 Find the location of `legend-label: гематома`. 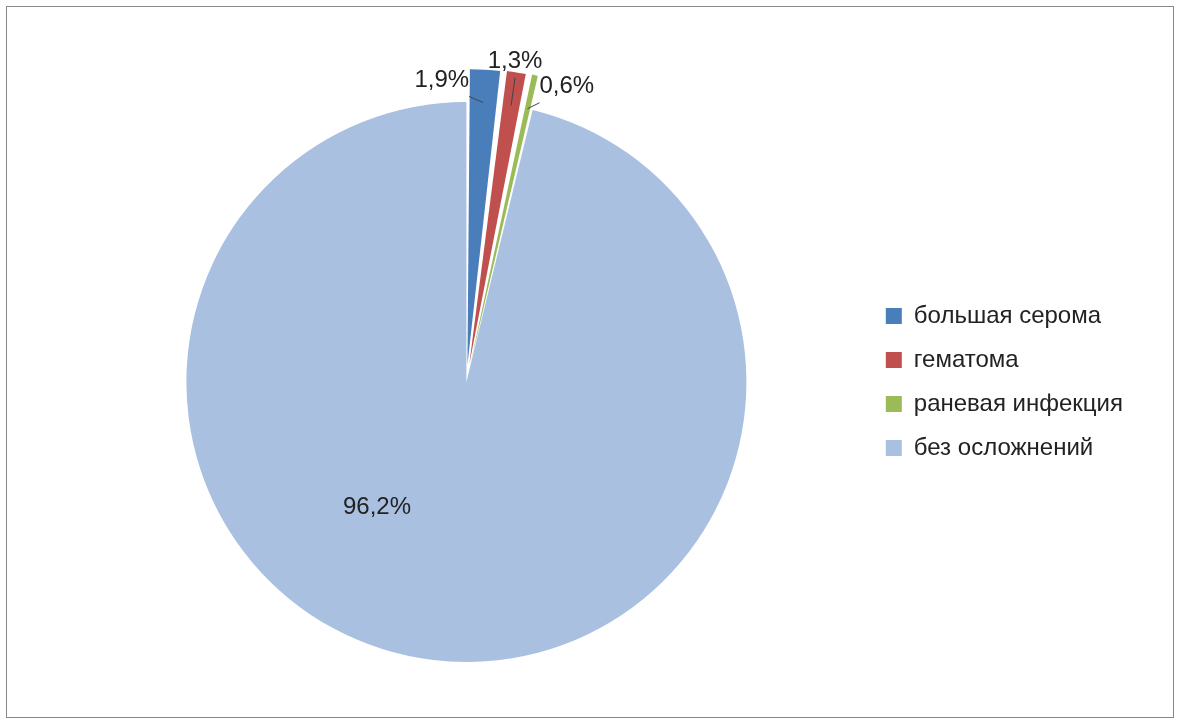

legend-label: гематома is located at coordinates (966, 358).